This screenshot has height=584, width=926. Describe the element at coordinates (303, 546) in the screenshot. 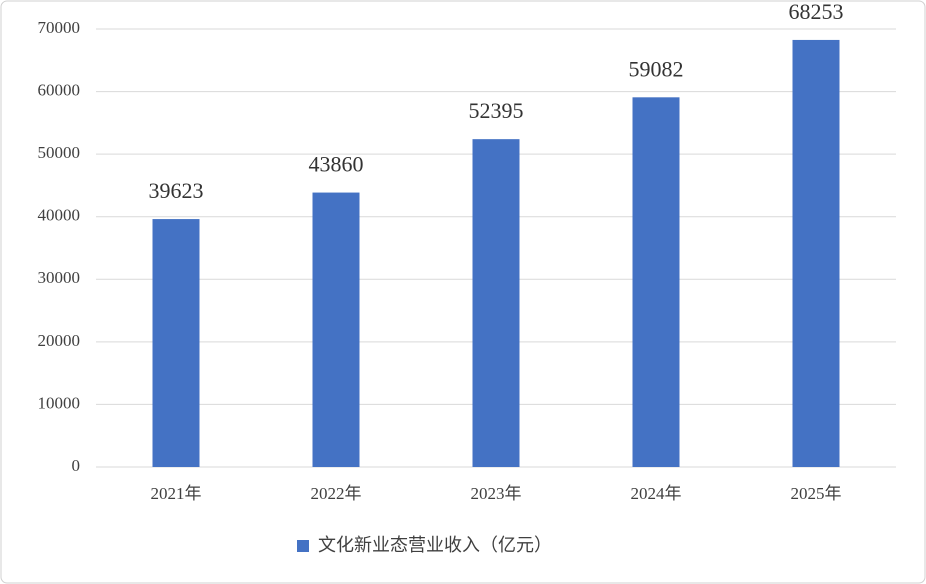

I see `legend-swatch` at that location.